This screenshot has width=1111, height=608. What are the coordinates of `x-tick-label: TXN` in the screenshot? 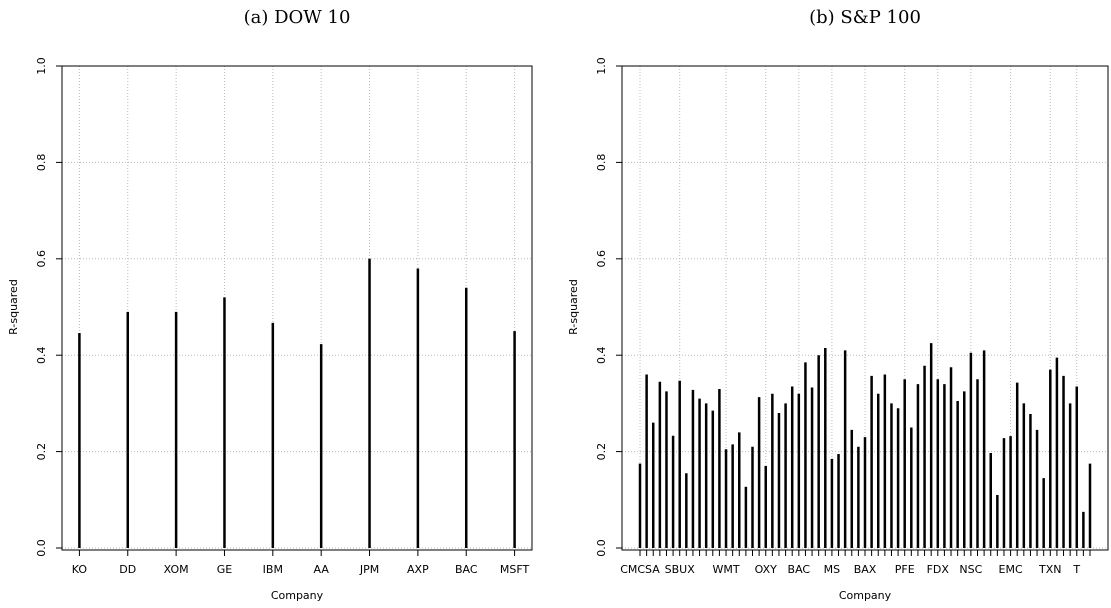 It's located at (1049, 569).